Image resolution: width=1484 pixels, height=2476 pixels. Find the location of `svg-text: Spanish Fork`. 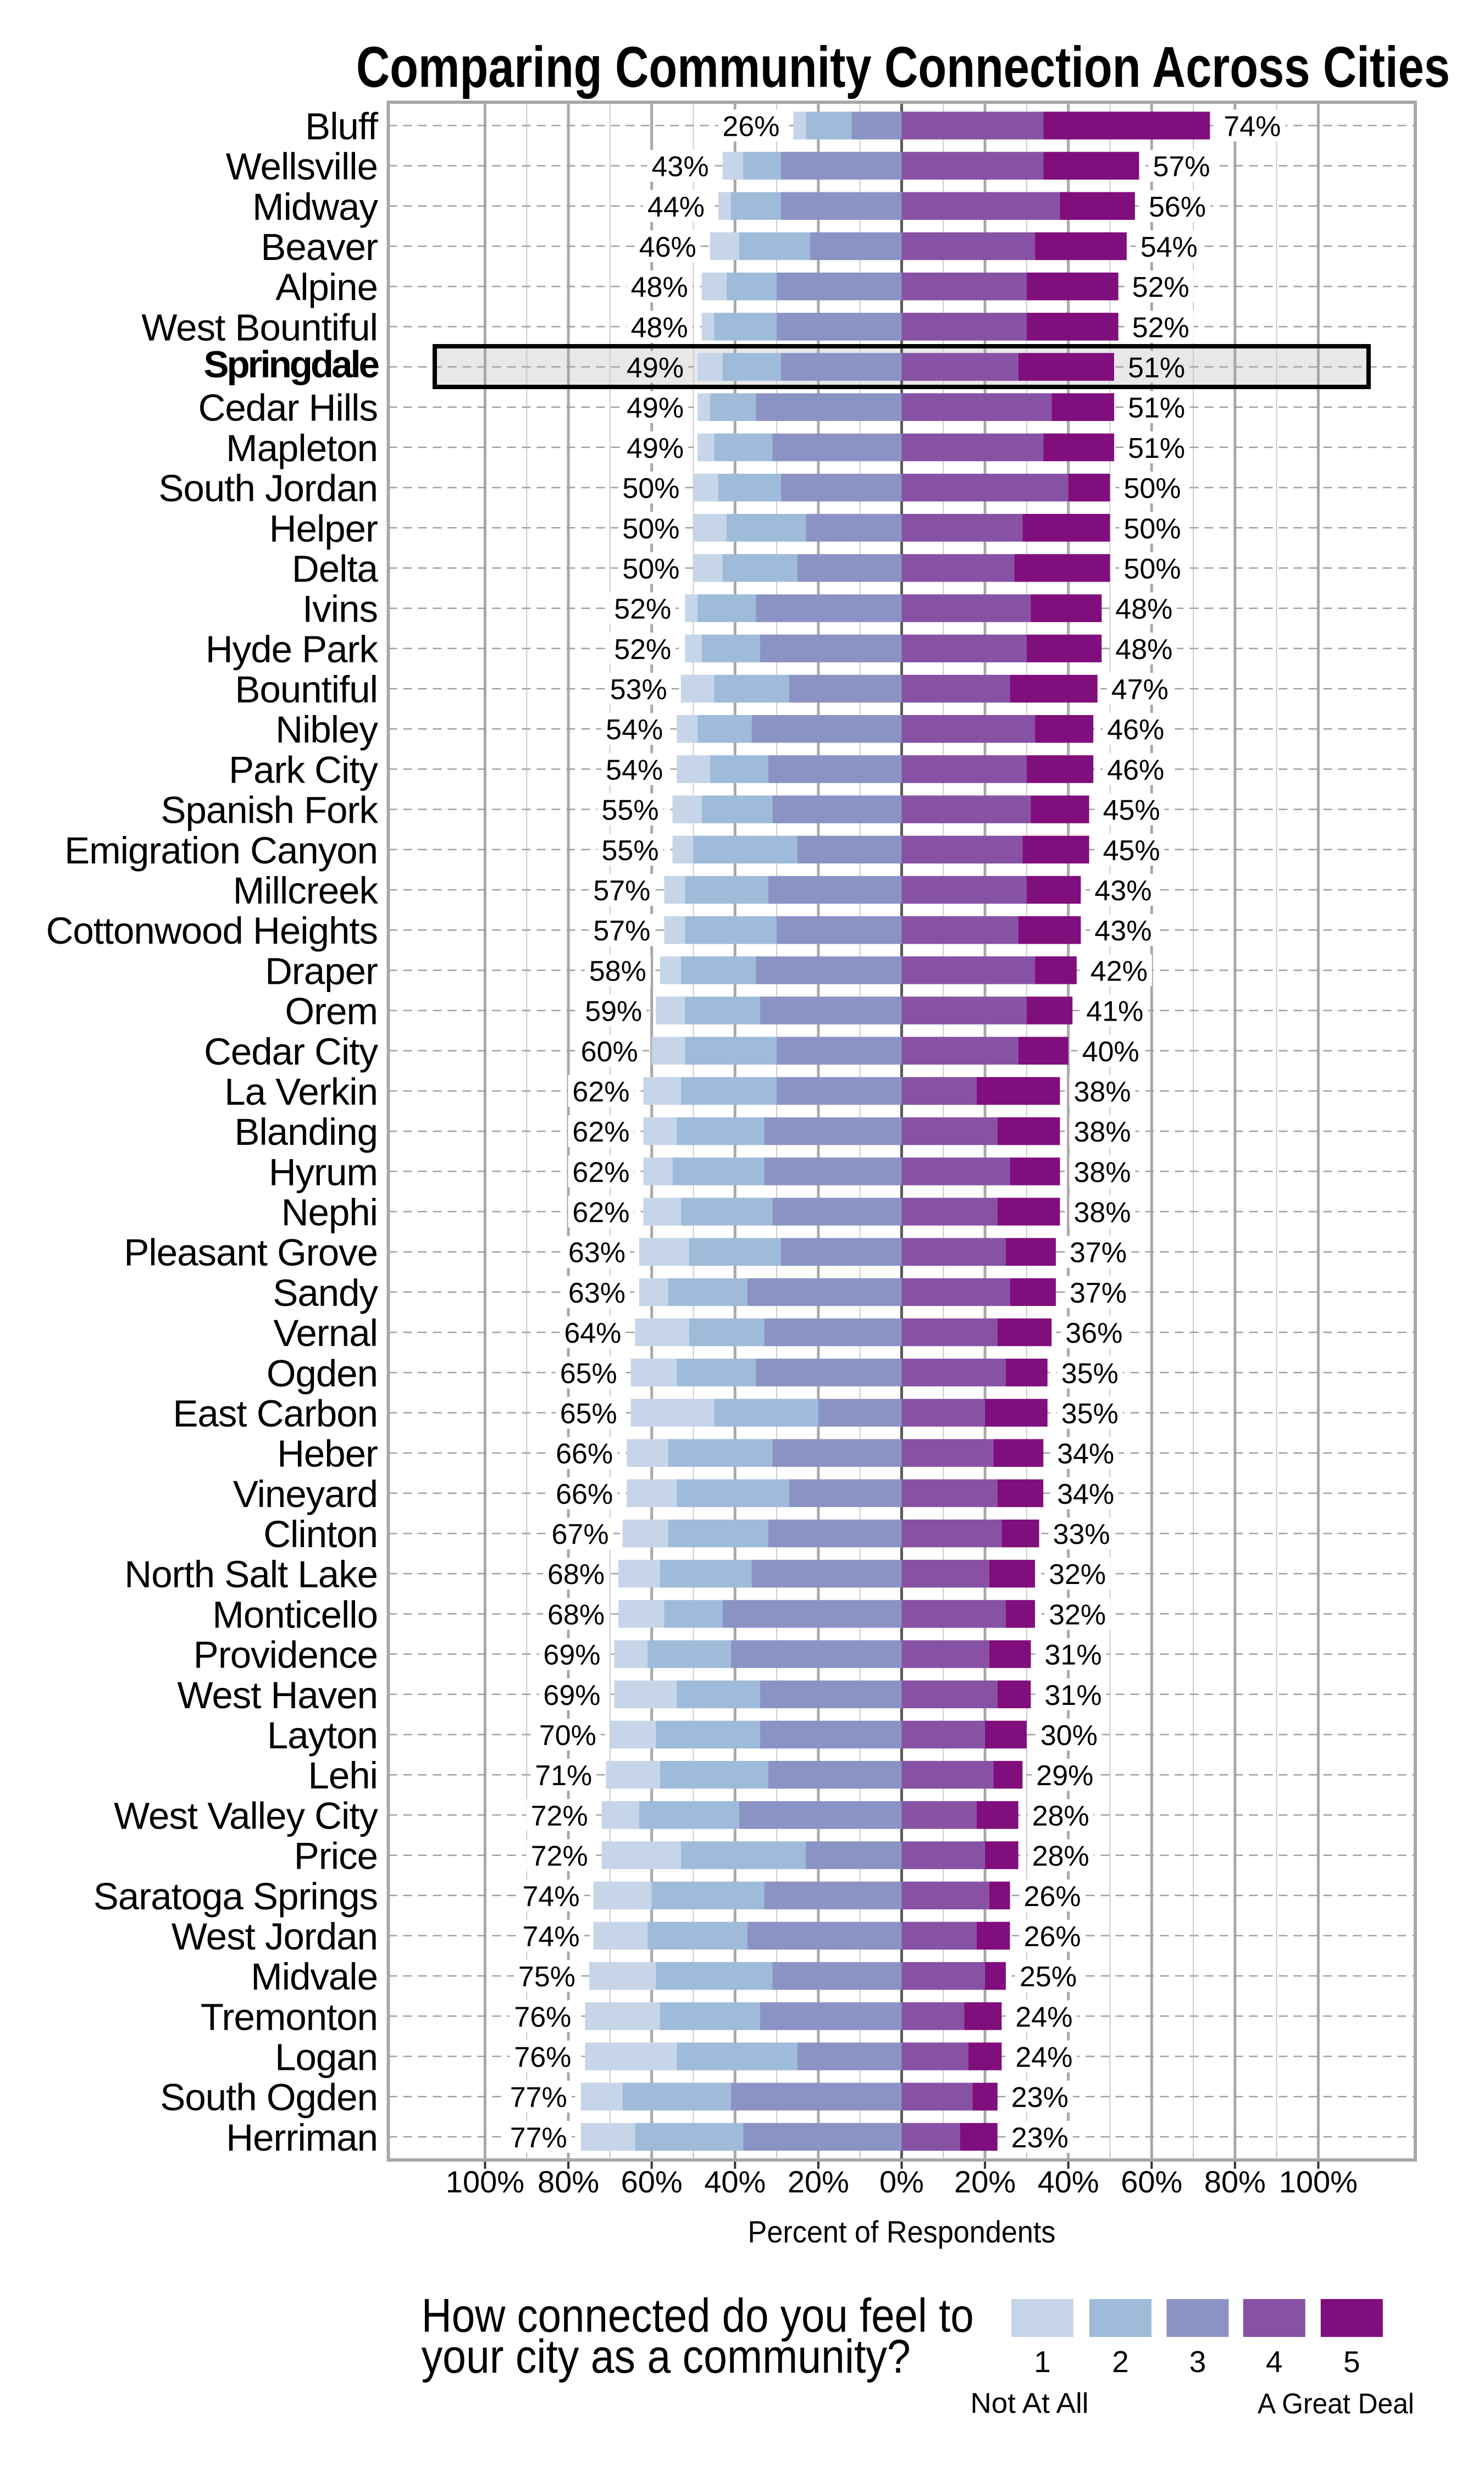

svg-text: Spanish Fork is located at coordinates (269, 810).